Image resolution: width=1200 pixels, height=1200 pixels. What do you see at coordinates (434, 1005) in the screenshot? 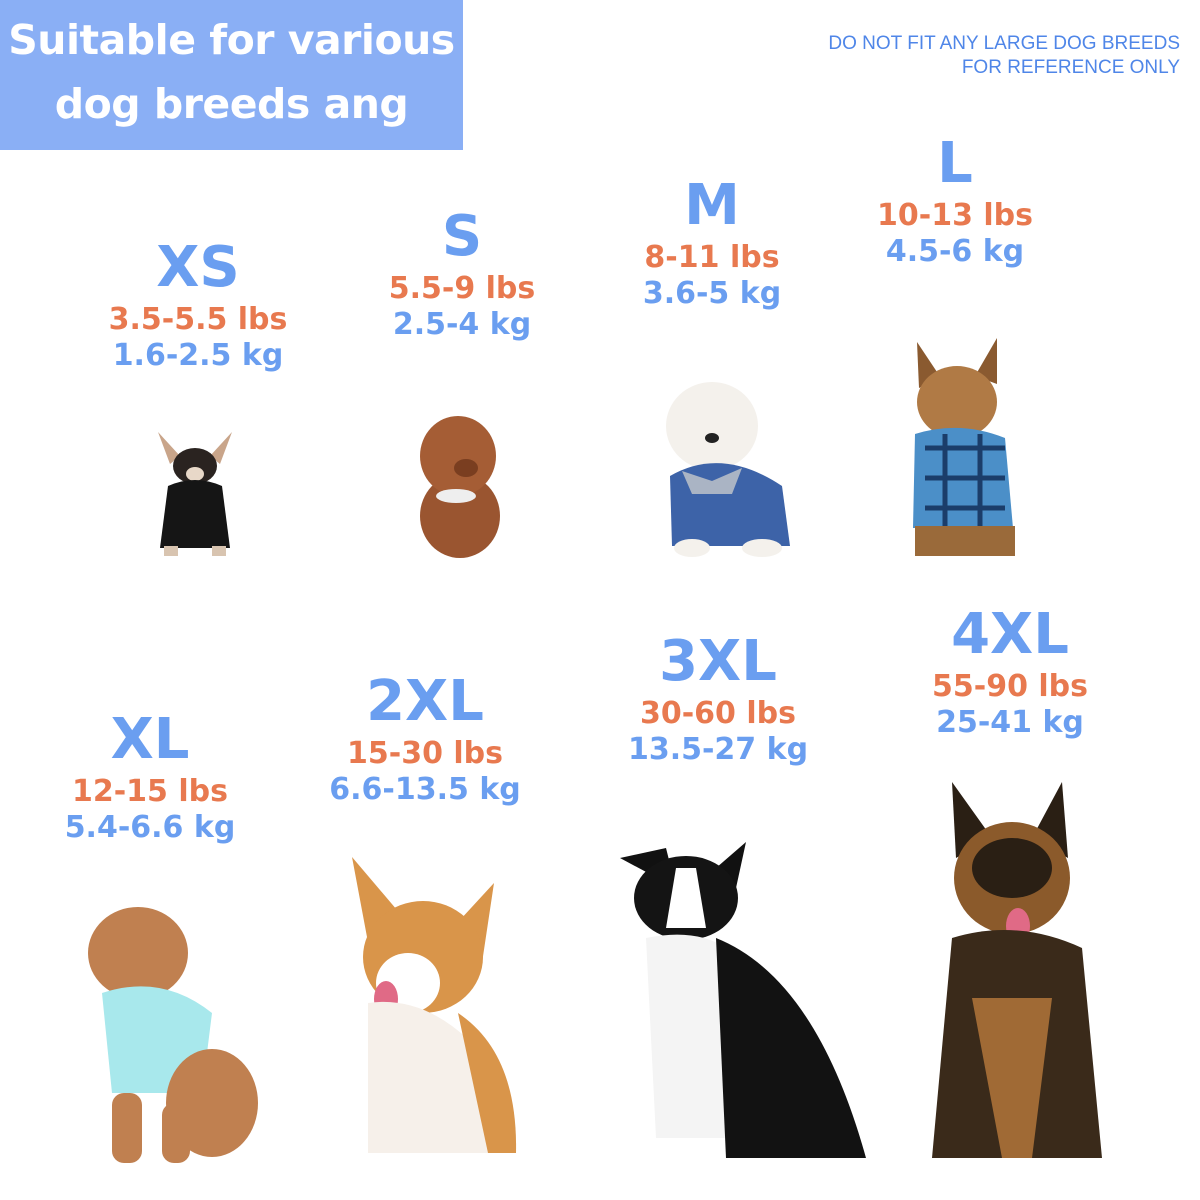
I see `corgi-image` at bounding box center [434, 1005].